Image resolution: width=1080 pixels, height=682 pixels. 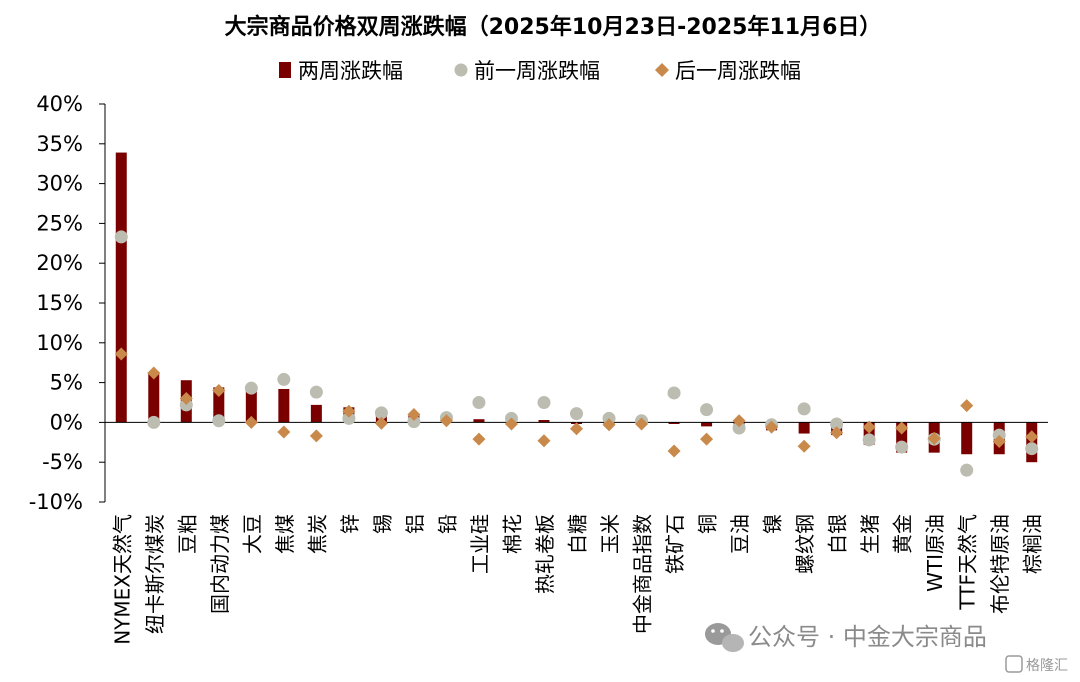 I want to click on legend-label: 后一周涨跌幅, so click(x=738, y=71).